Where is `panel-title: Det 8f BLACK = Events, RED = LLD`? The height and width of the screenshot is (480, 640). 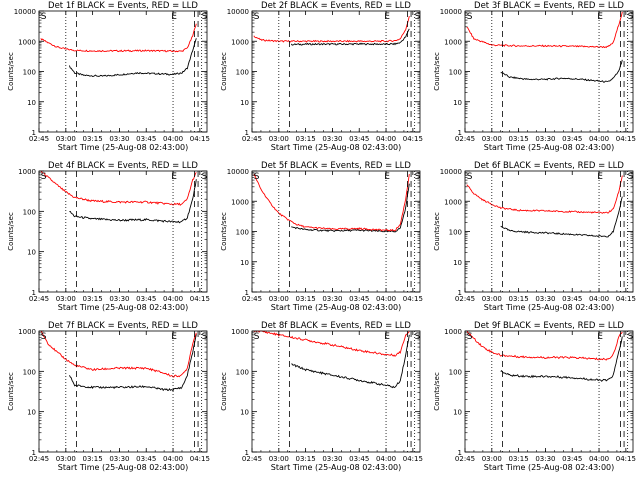 panel-title: Det 8f BLACK = Events, RED = LLD is located at coordinates (336, 326).